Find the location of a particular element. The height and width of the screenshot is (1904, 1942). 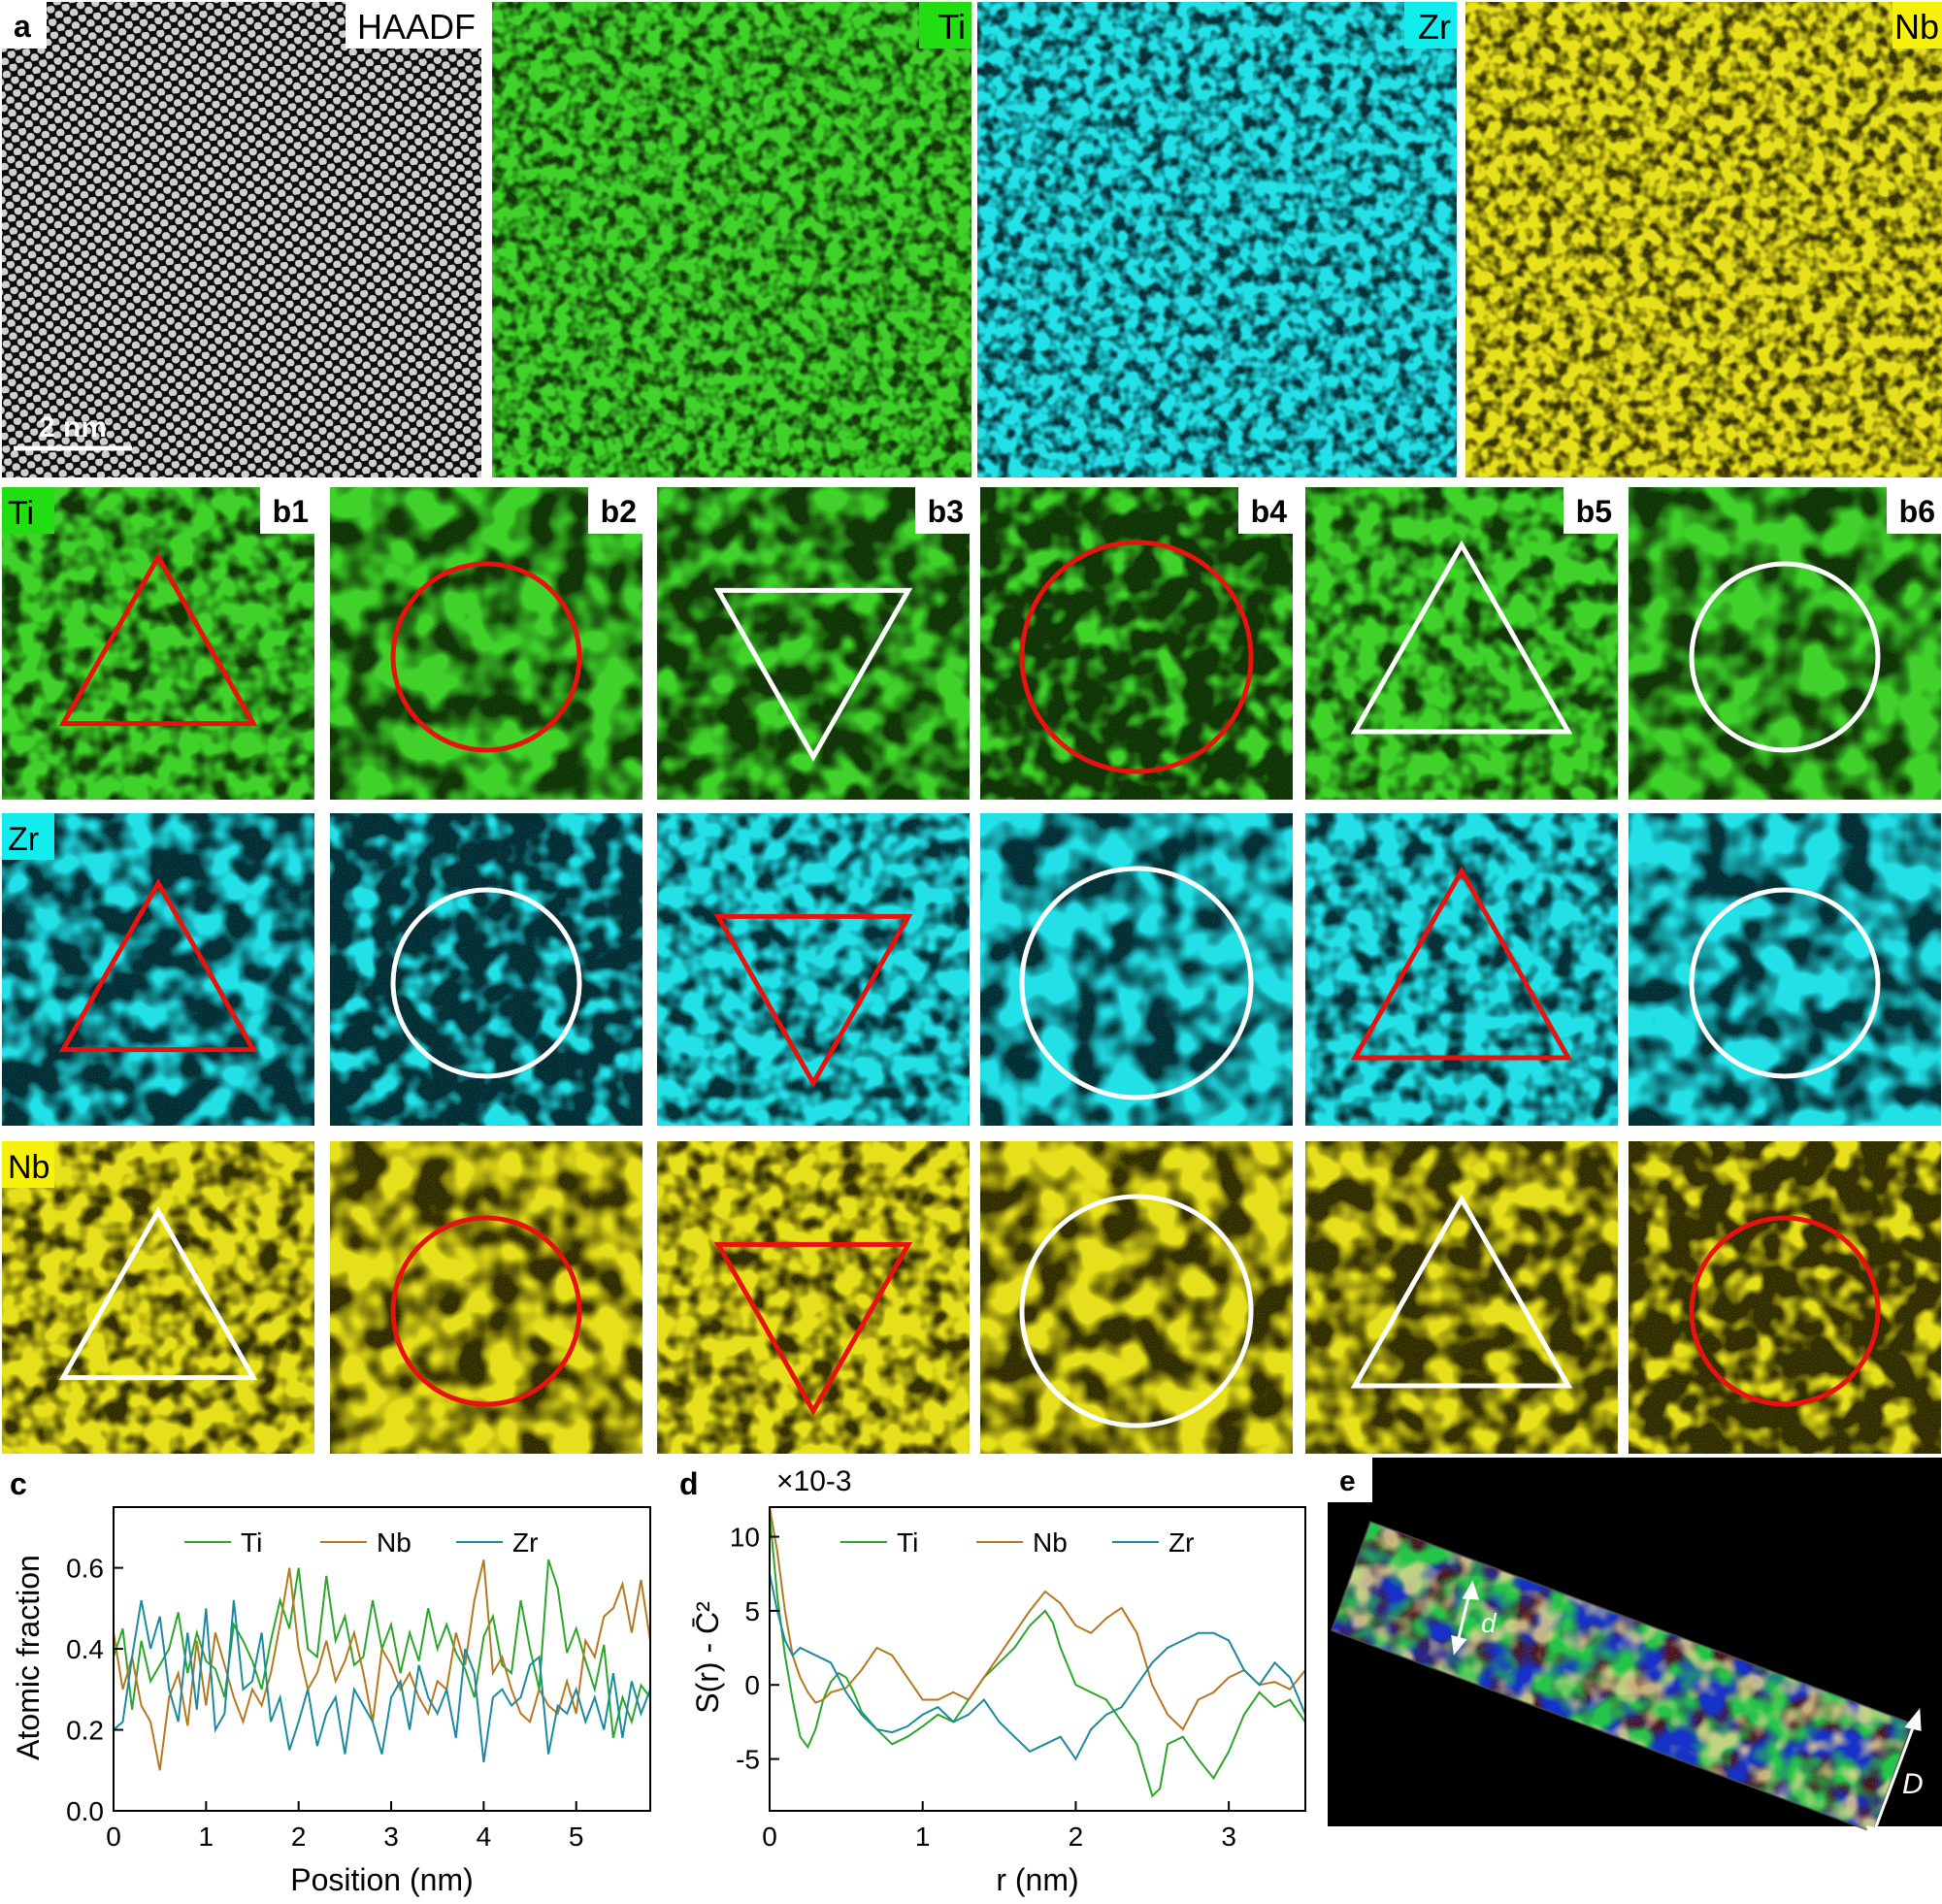

panel-a-letter-bg is located at coordinates (25, 25).